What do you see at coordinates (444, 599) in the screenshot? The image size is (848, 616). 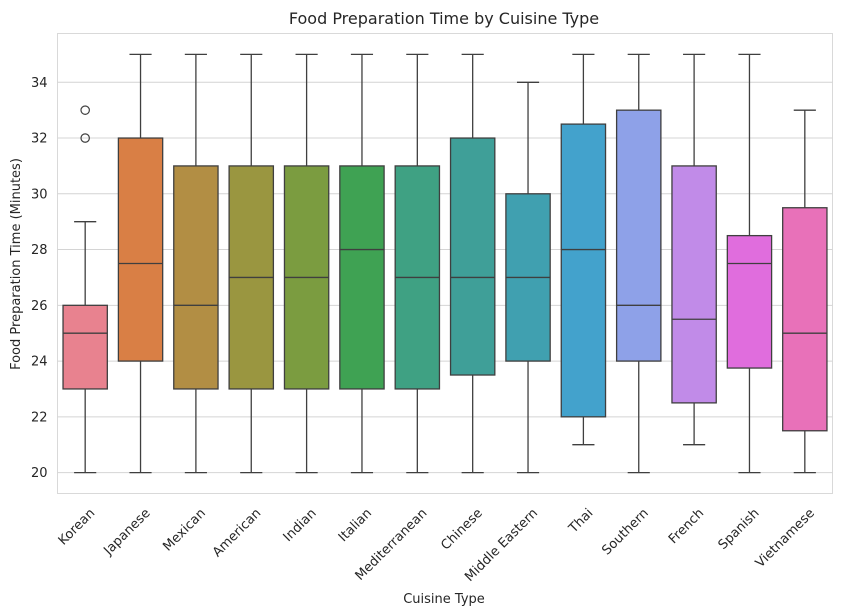 I see `x-axis-label: Cuisine Type` at bounding box center [444, 599].